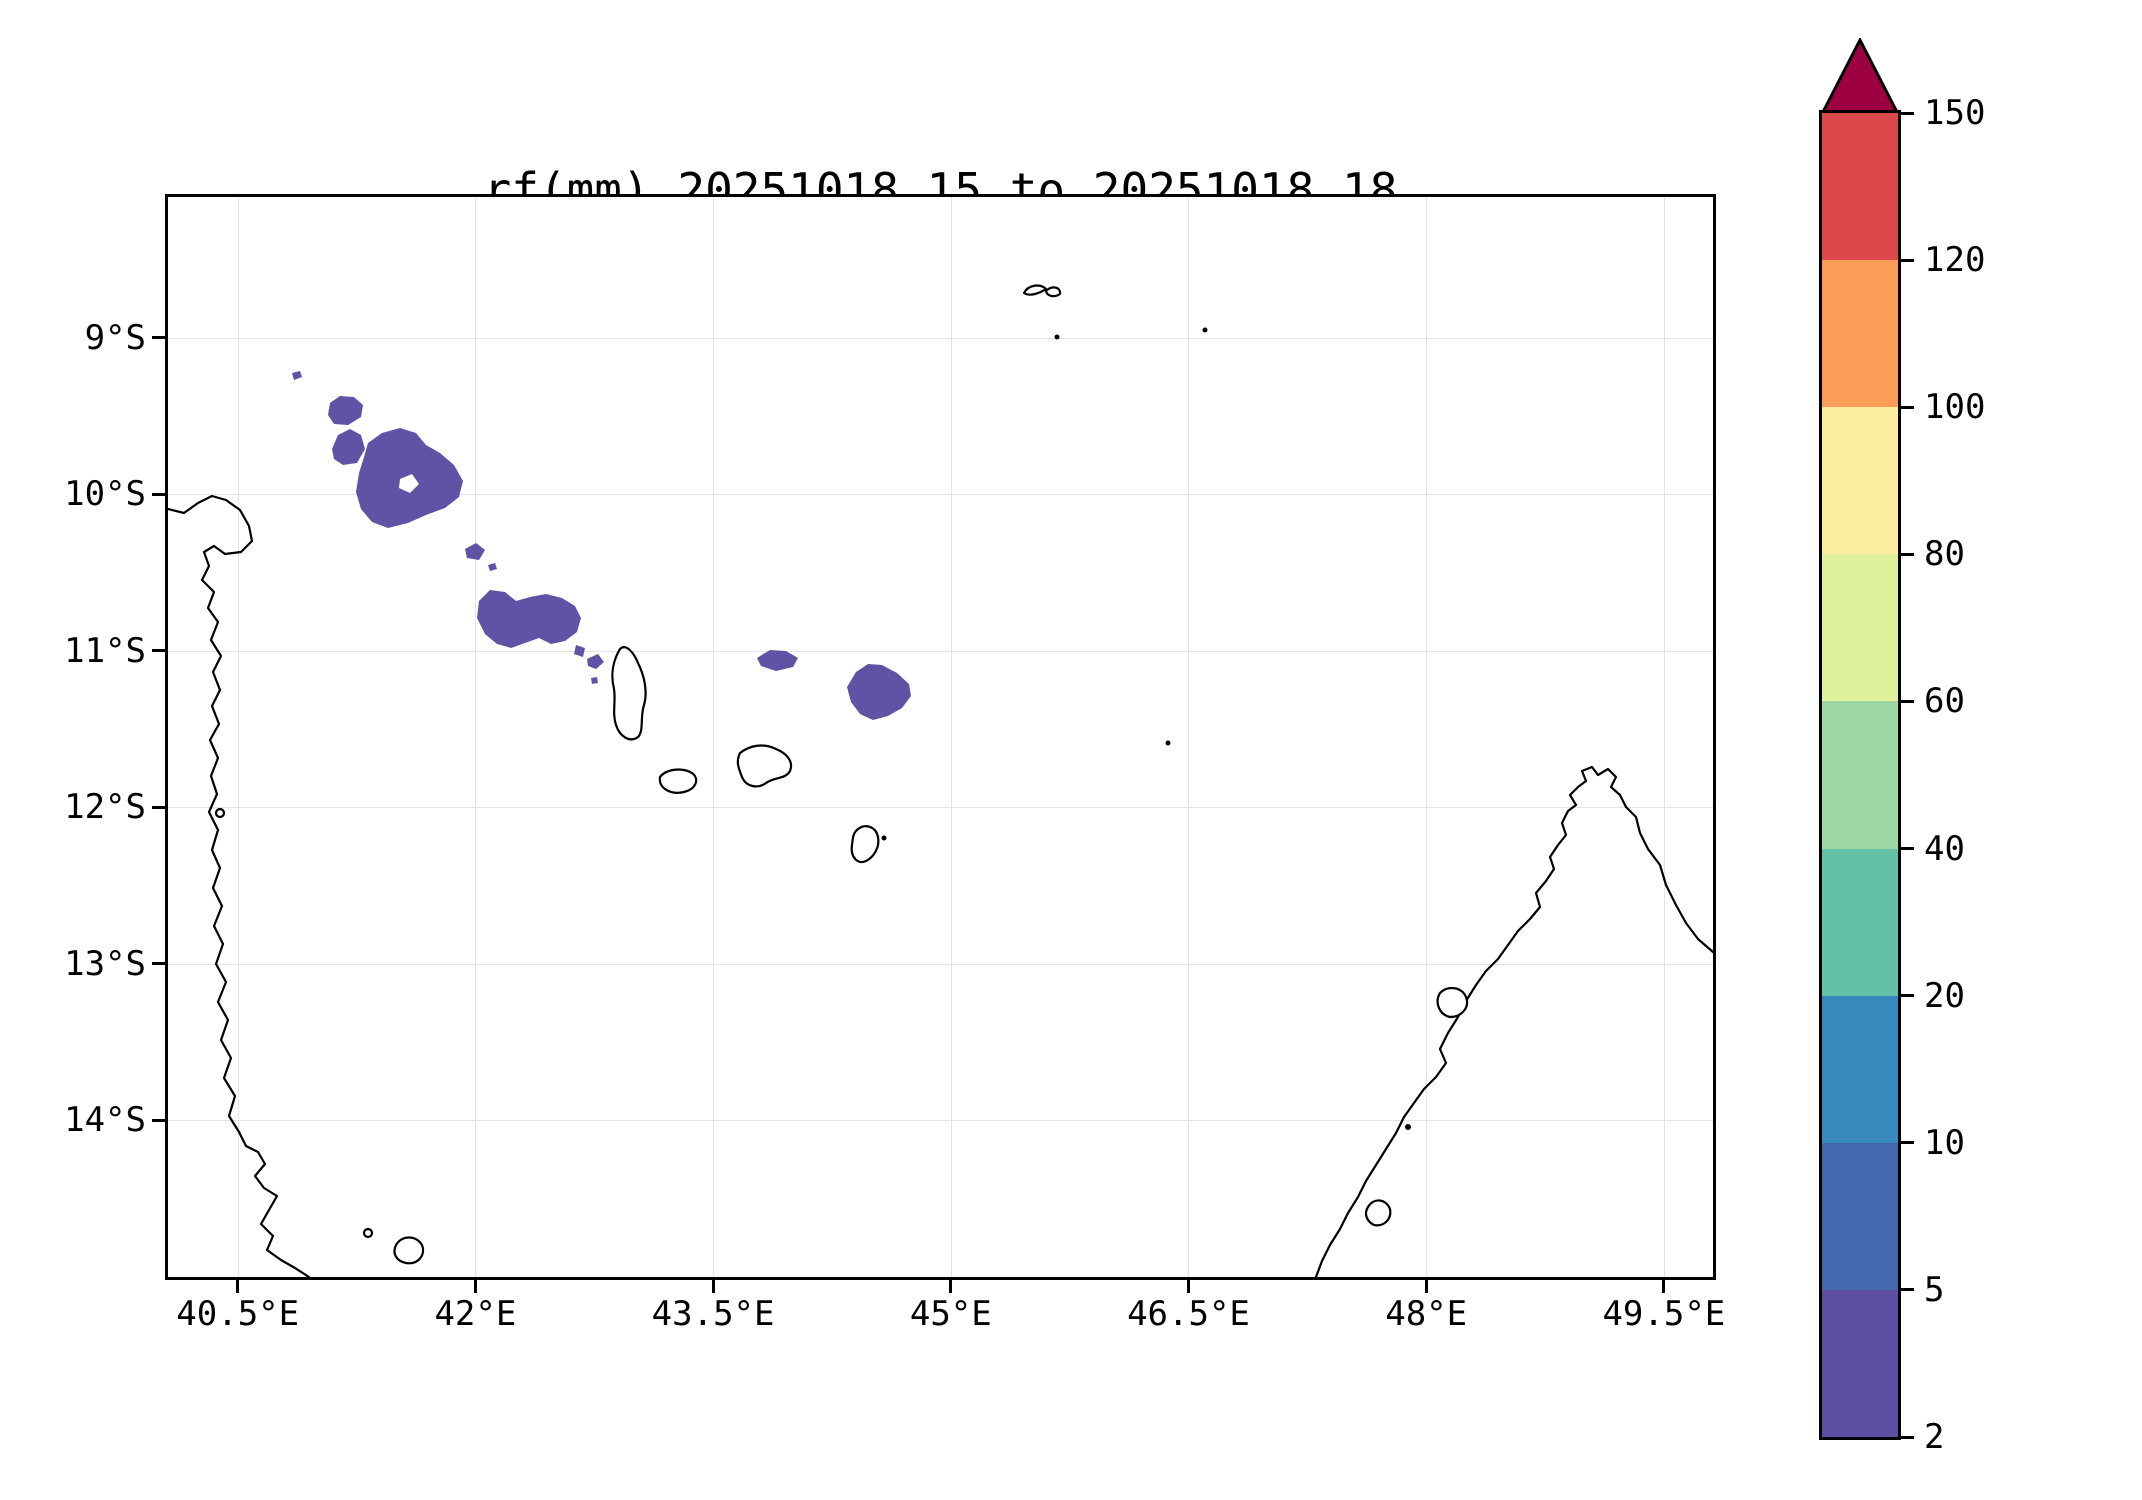  What do you see at coordinates (1944, 554) in the screenshot?
I see `colorbar-tick-label: 80` at bounding box center [1944, 554].